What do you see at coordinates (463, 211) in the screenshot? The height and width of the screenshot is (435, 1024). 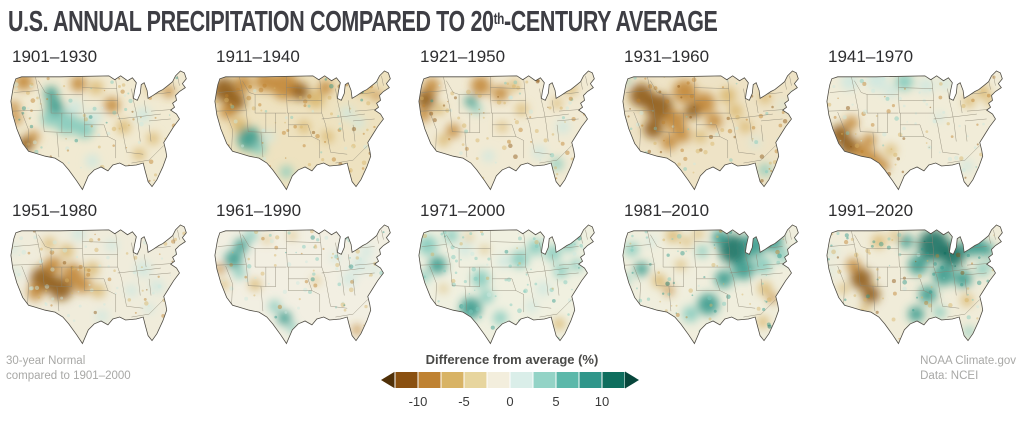 I see `map-period-label: 1971–2000` at bounding box center [463, 211].